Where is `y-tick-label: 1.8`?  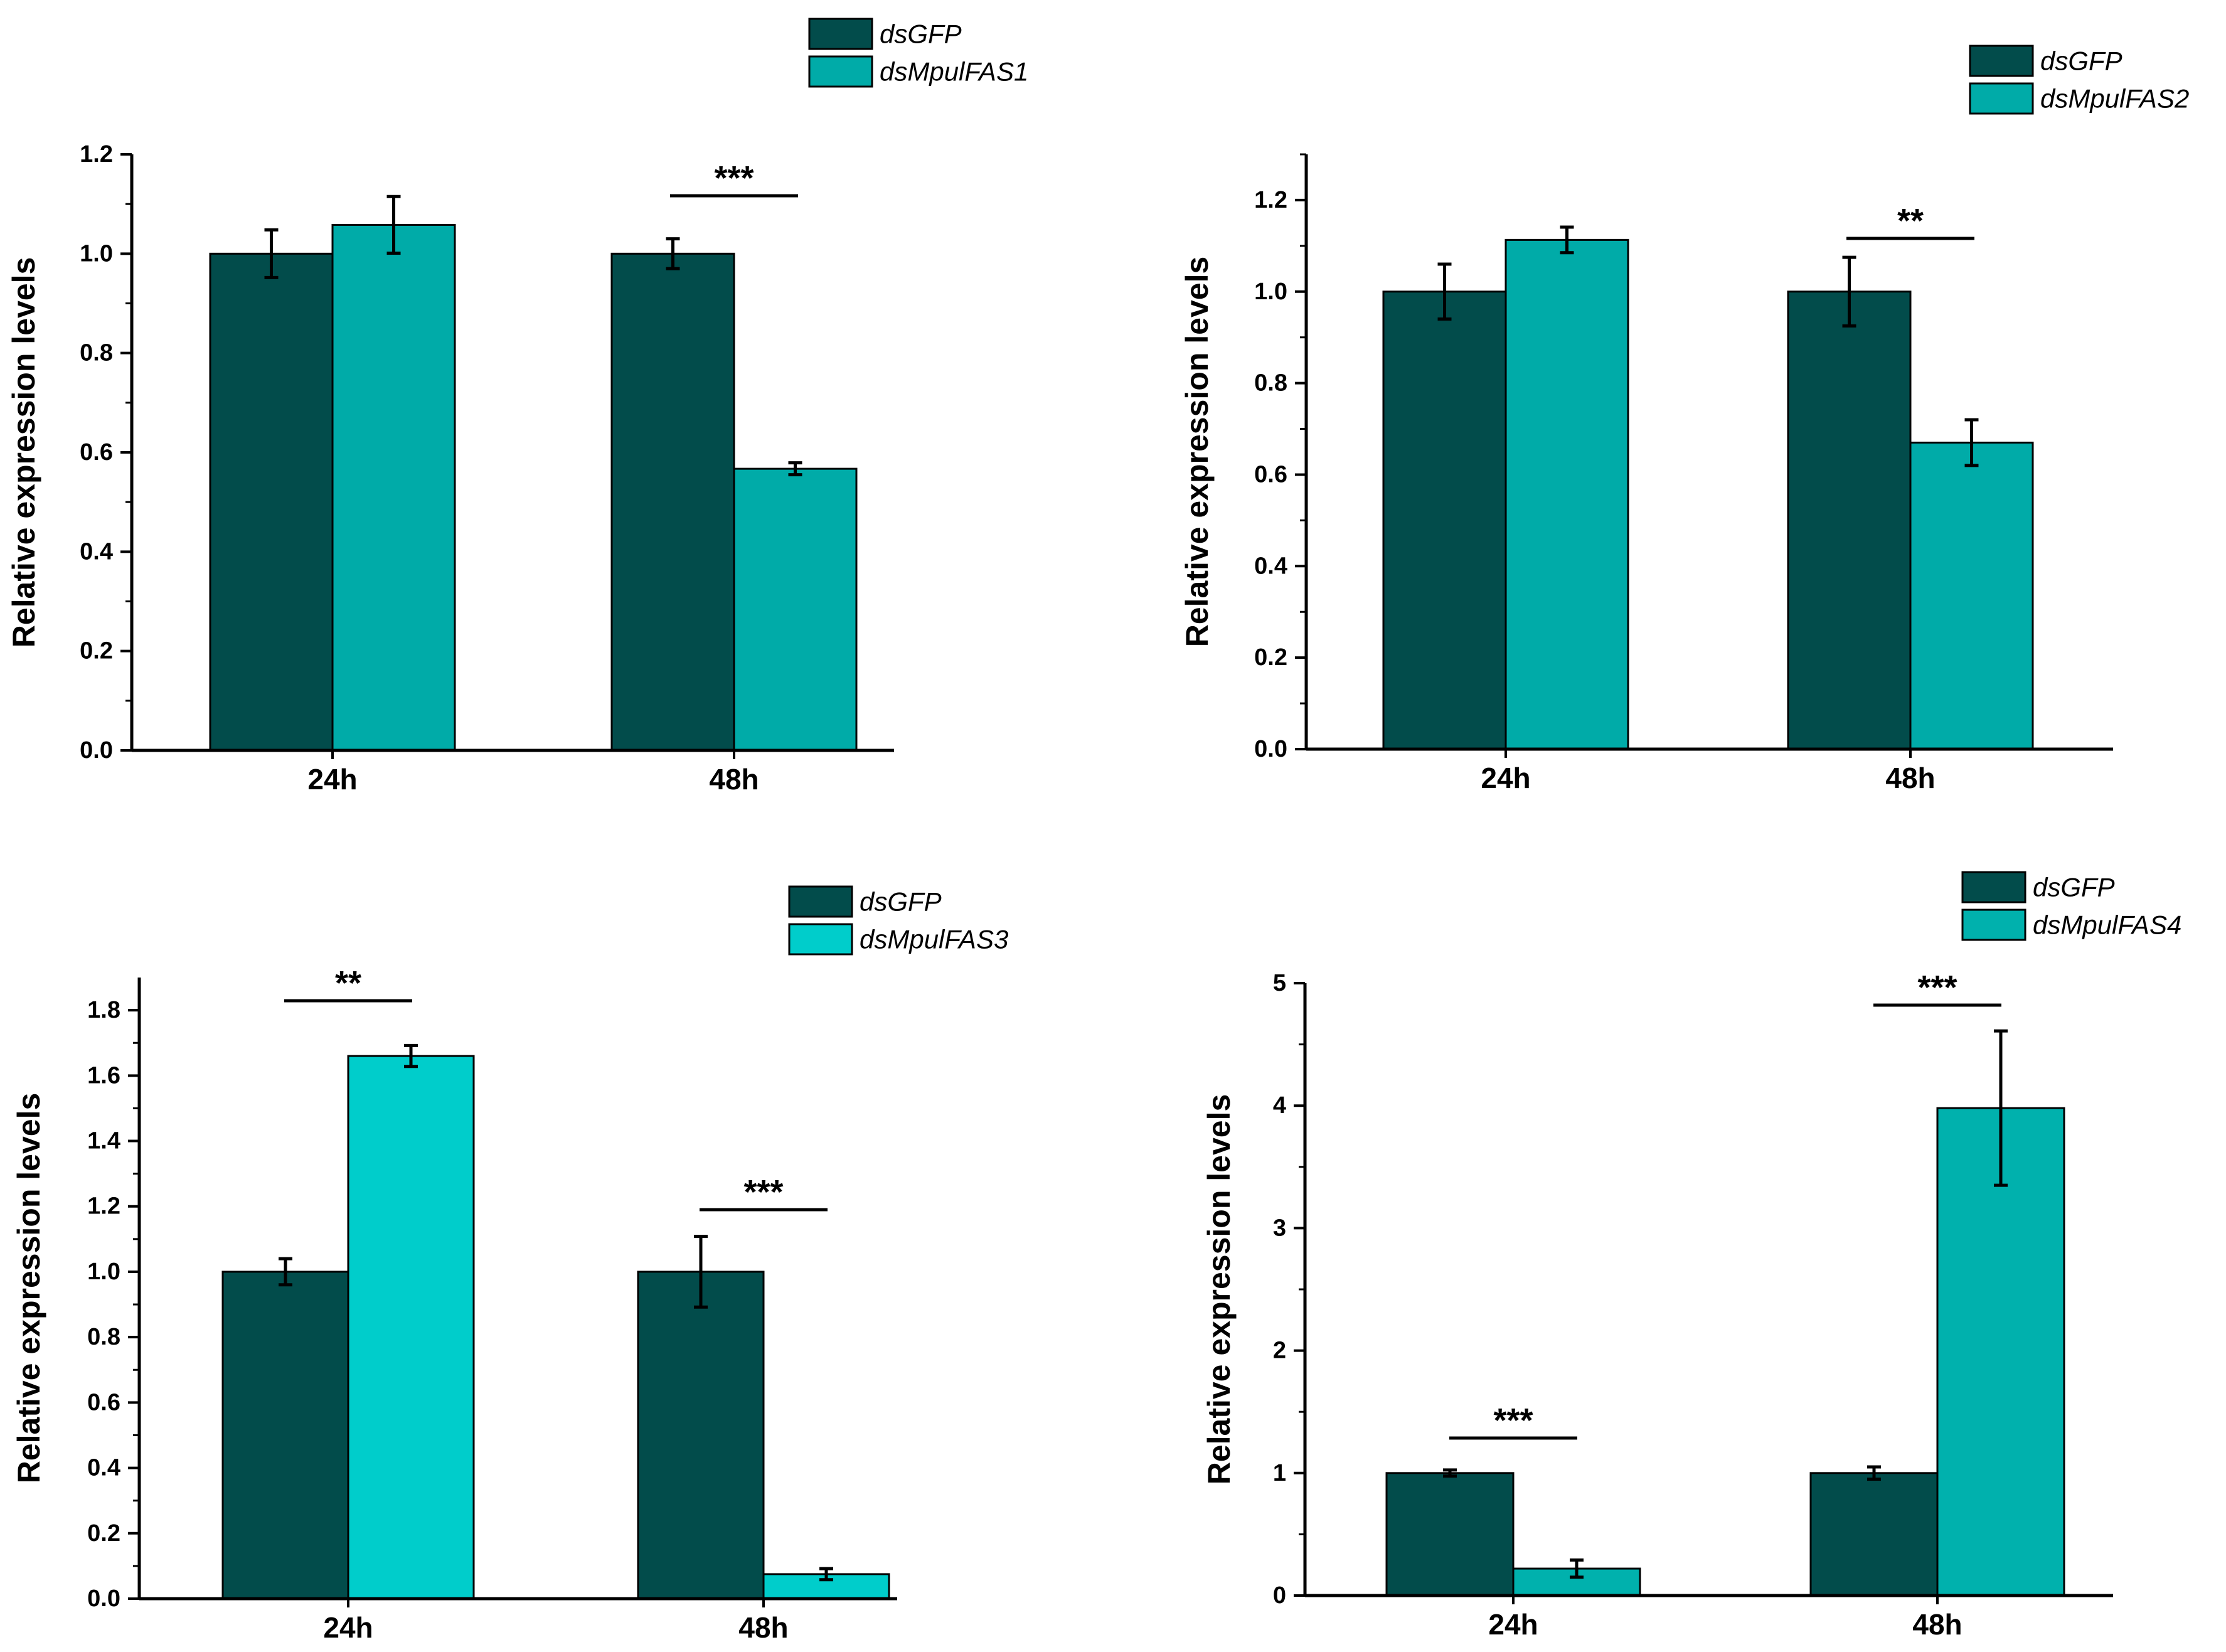
y-tick-label: 1.8 is located at coordinates (104, 1010).